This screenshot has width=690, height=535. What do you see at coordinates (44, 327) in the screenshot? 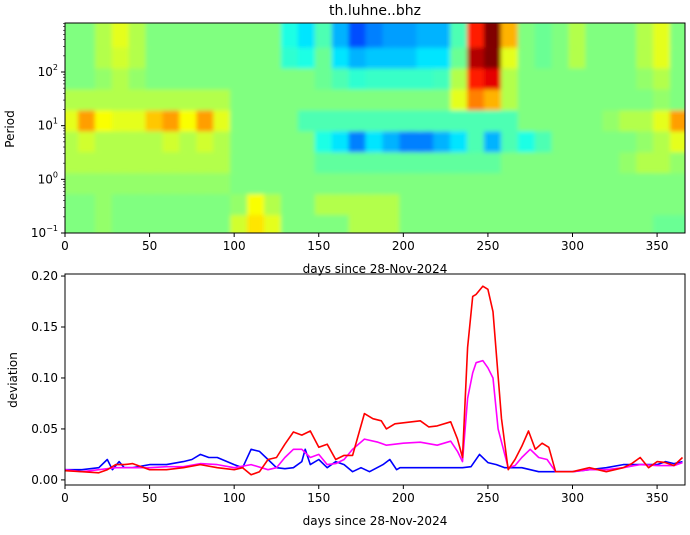
I see `y-tick-label: 0.15` at bounding box center [44, 327].